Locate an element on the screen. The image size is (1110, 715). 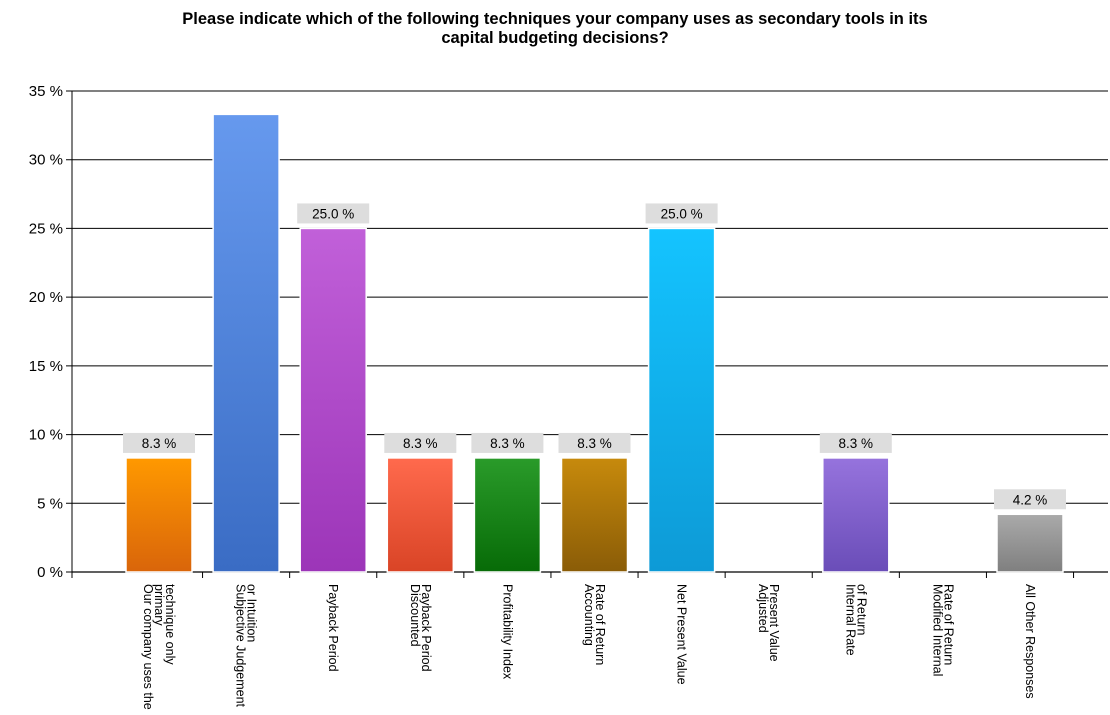
y-tick-label: 15 % is located at coordinates (46, 366).